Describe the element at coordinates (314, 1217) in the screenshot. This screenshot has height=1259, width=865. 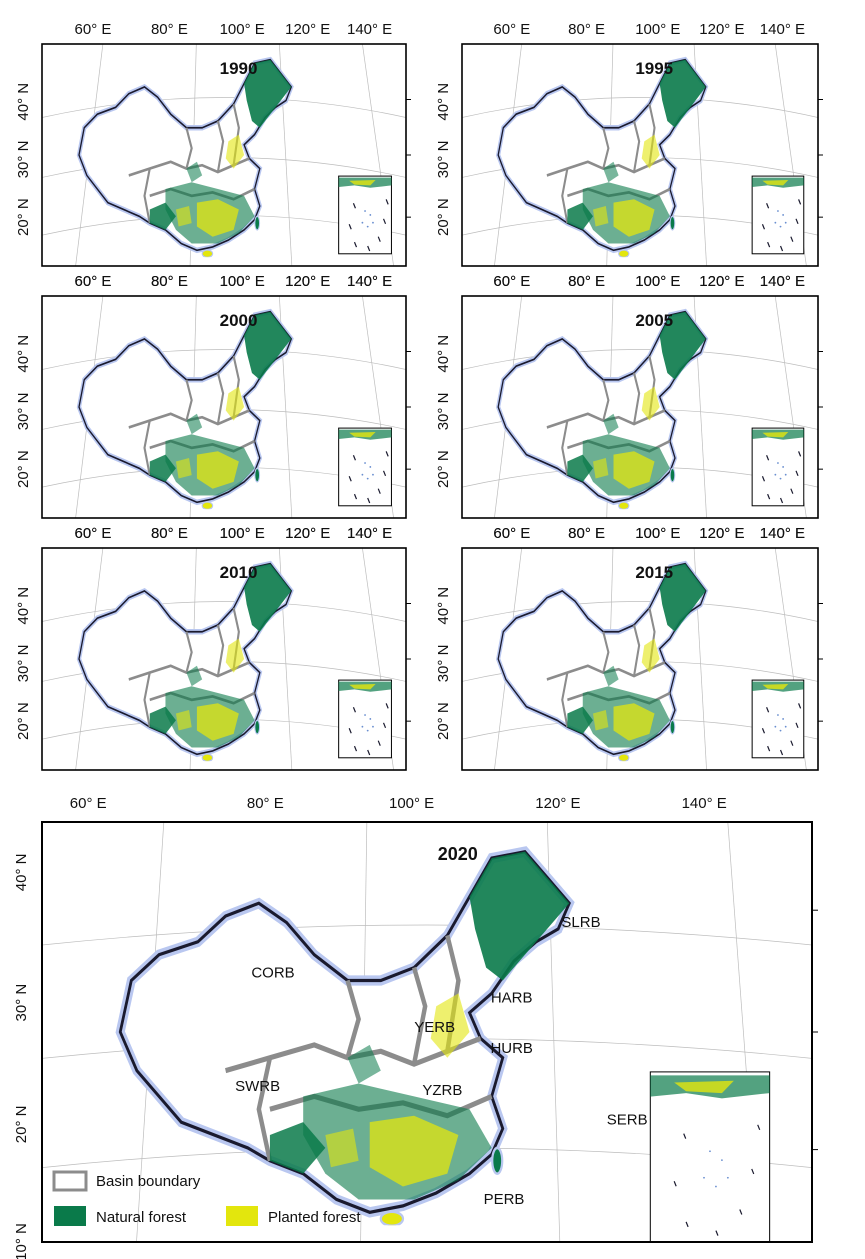
I see `legend-planted-label: Planted forest` at that location.